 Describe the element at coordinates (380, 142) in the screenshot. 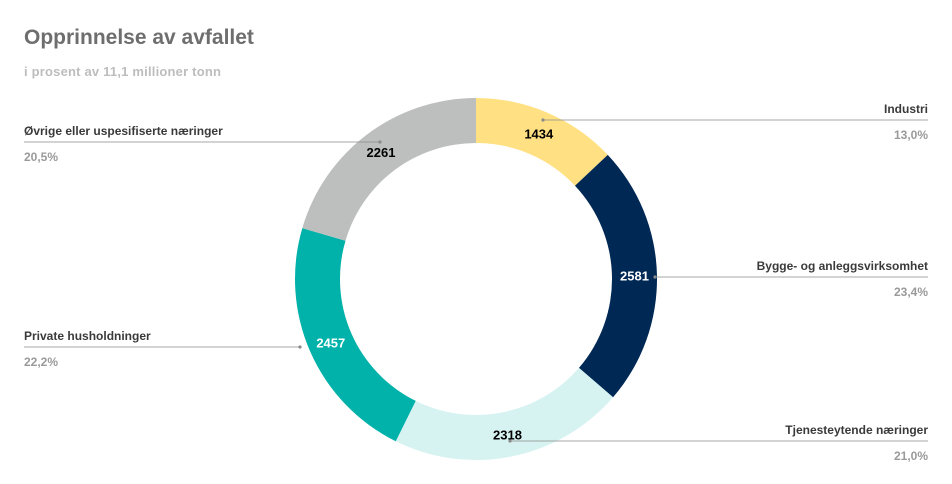

I see `leader-dot-ovrige-eller-uspesifiserte-n-ringer` at that location.